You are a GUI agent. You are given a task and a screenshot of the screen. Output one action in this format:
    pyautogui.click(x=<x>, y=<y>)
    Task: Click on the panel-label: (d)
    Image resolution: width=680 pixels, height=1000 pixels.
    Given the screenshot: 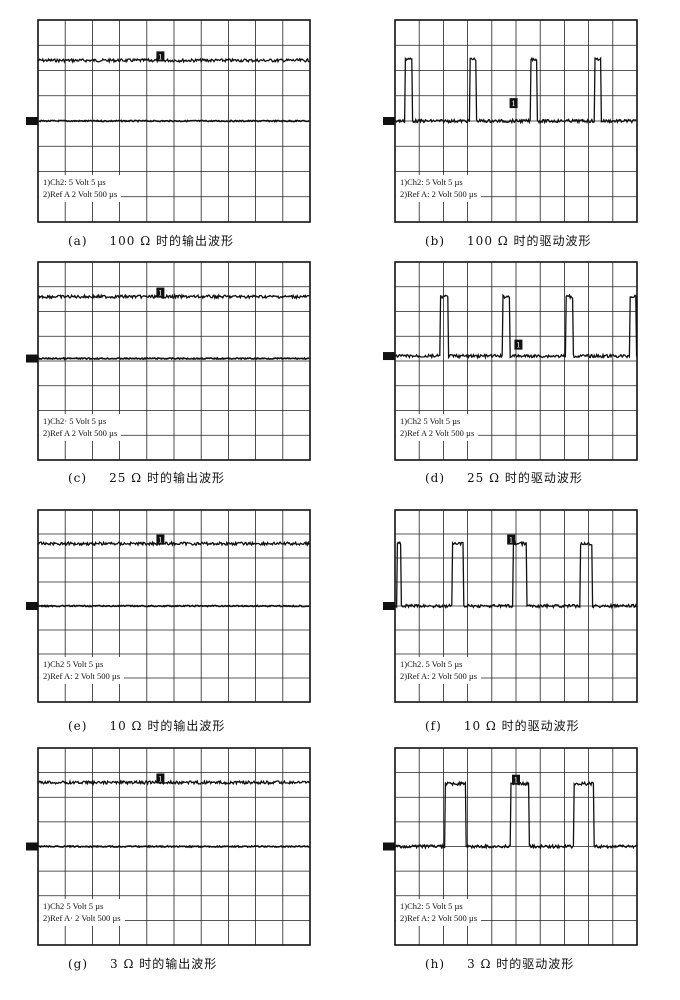 What is the action you would take?
    pyautogui.click(x=435, y=478)
    